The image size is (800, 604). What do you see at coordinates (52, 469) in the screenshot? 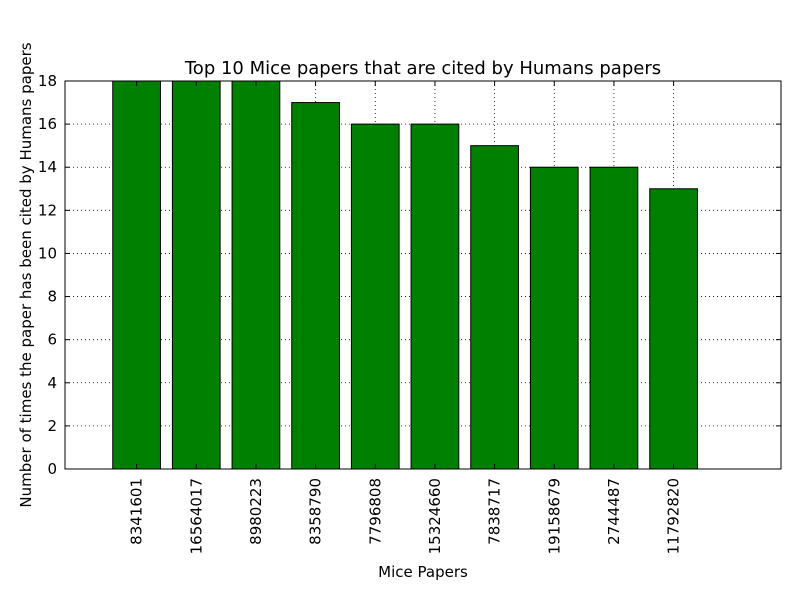
I see `y-tick-label: 0` at bounding box center [52, 469].